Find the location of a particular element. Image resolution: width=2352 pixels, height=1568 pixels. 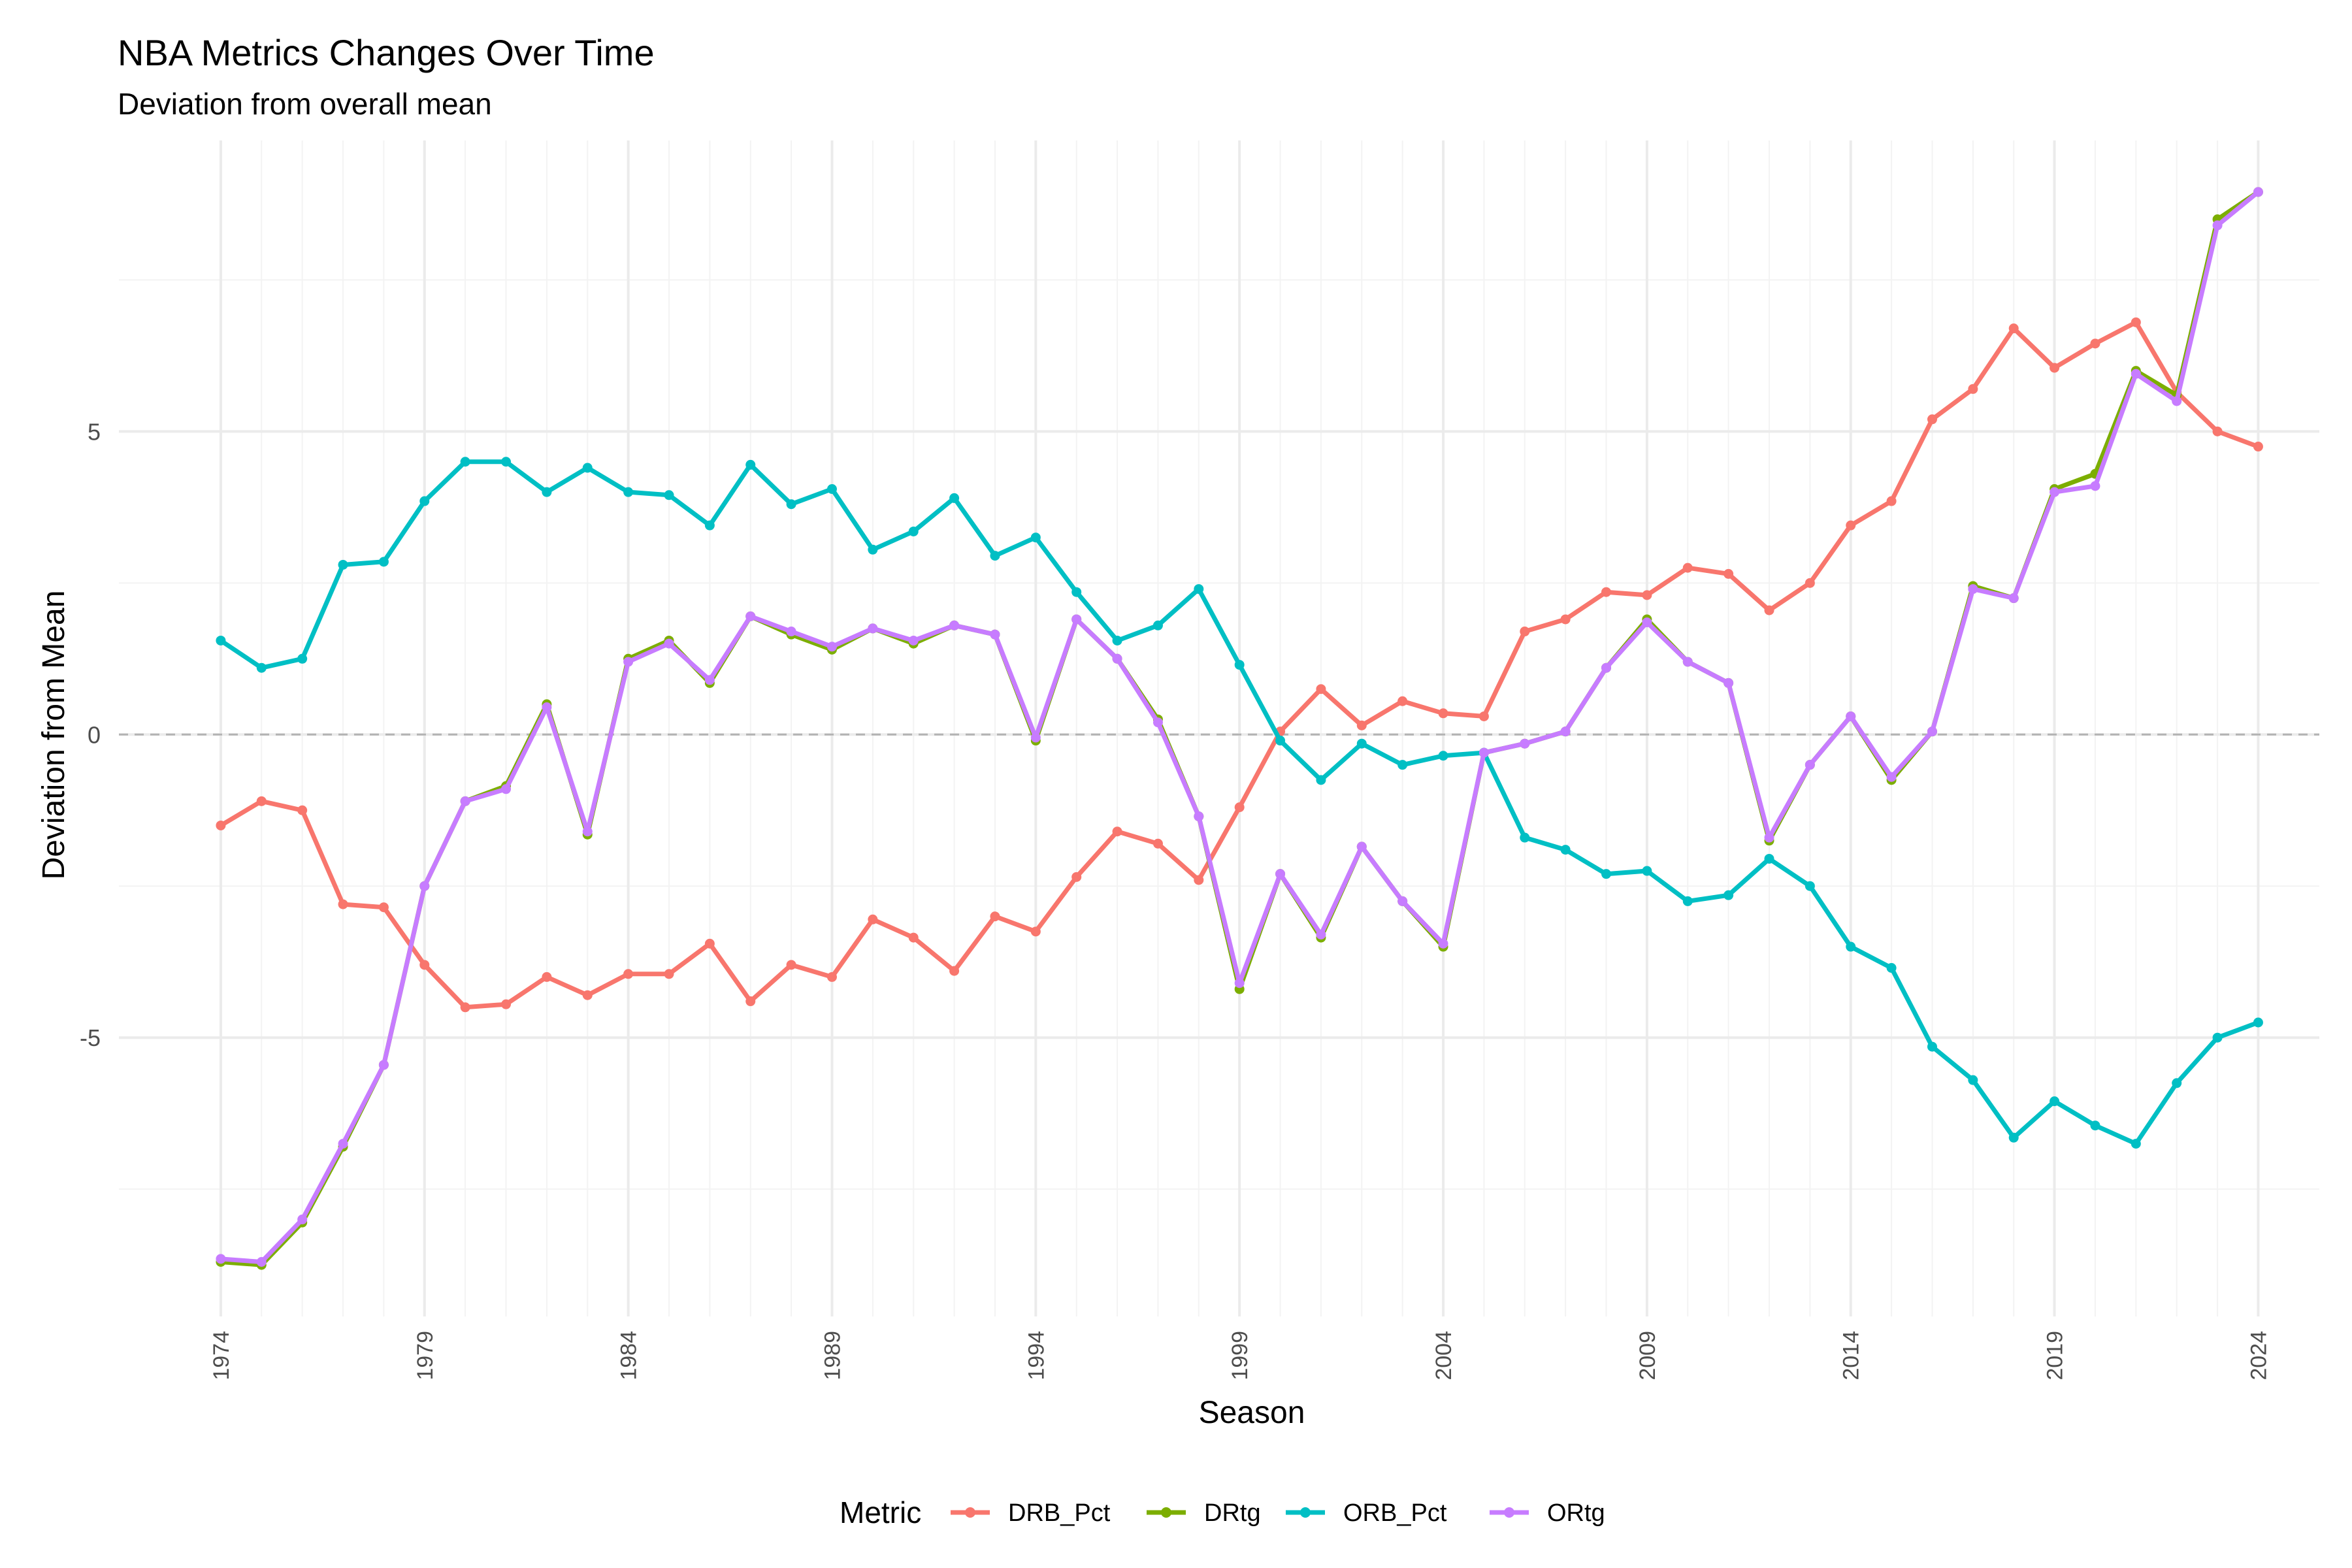

y-tick-label: 5 is located at coordinates (94, 431).